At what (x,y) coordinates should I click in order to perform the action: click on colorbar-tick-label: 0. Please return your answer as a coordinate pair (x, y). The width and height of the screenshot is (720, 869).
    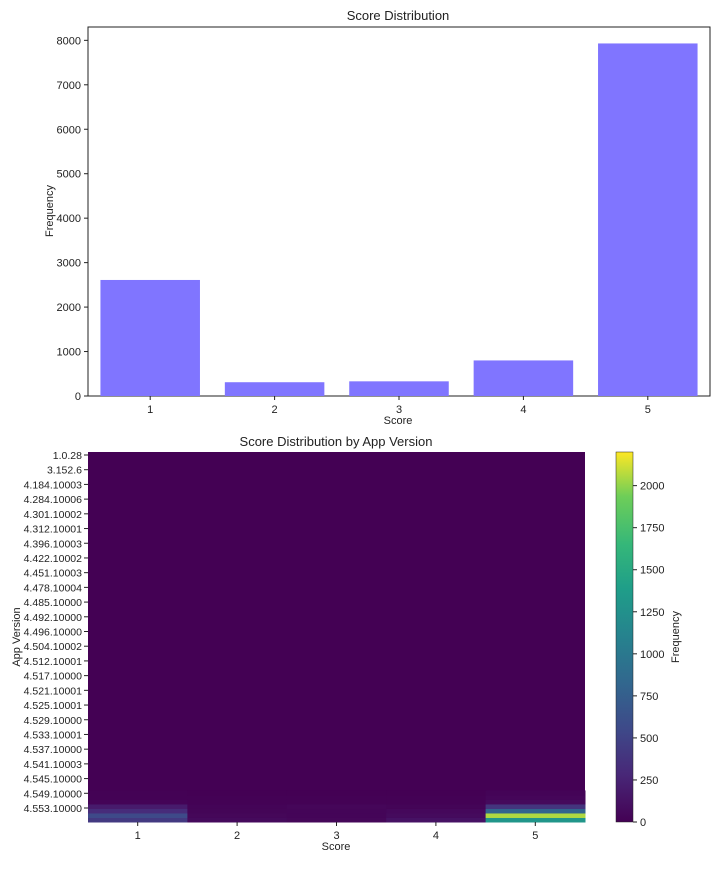
    Looking at the image, I should click on (643, 823).